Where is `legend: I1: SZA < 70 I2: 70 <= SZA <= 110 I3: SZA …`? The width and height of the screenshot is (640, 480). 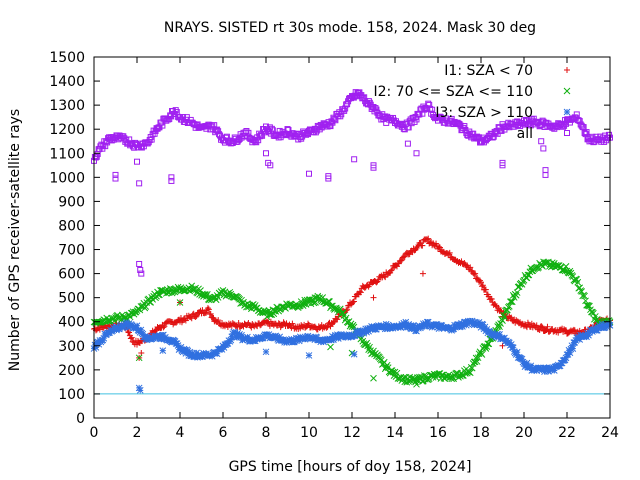 legend: I1: SZA < 70 I2: 70 <= SZA <= 110 I3: SZA … is located at coordinates (472, 102).